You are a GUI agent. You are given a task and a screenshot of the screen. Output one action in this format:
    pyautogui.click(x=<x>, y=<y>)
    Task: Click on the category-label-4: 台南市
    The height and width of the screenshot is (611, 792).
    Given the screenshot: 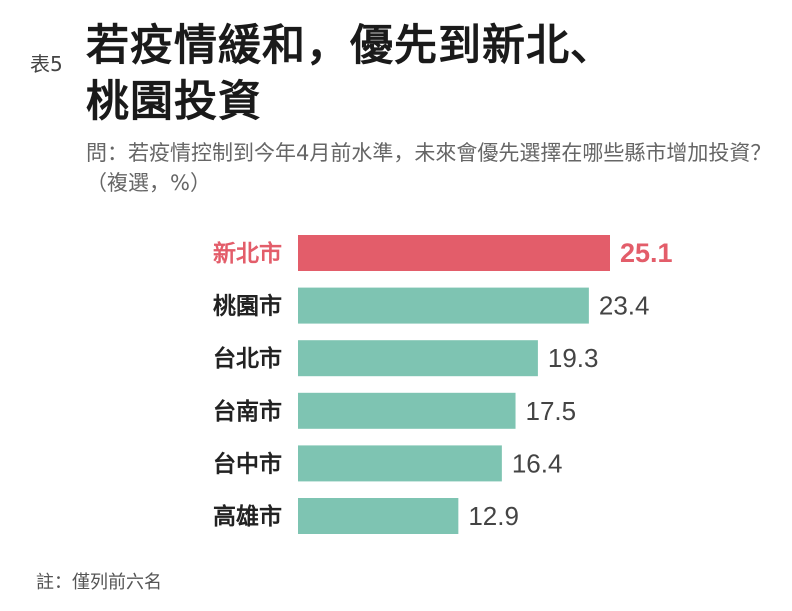 What is the action you would take?
    pyautogui.click(x=247, y=411)
    